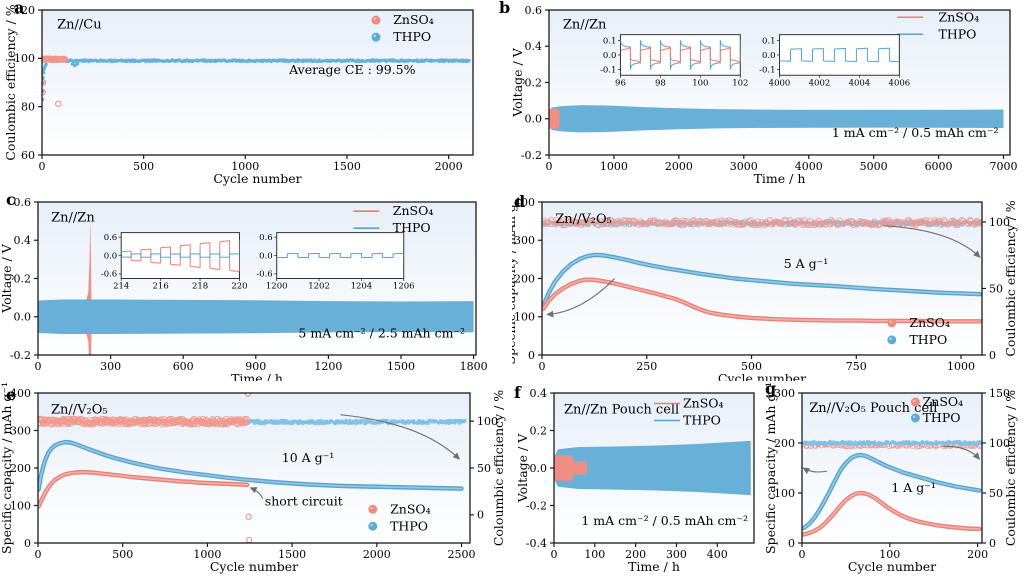 The height and width of the screenshot is (581, 1024). Describe the element at coordinates (308, 457) in the screenshot. I see `annotation: 10 A g⁻¹` at that location.